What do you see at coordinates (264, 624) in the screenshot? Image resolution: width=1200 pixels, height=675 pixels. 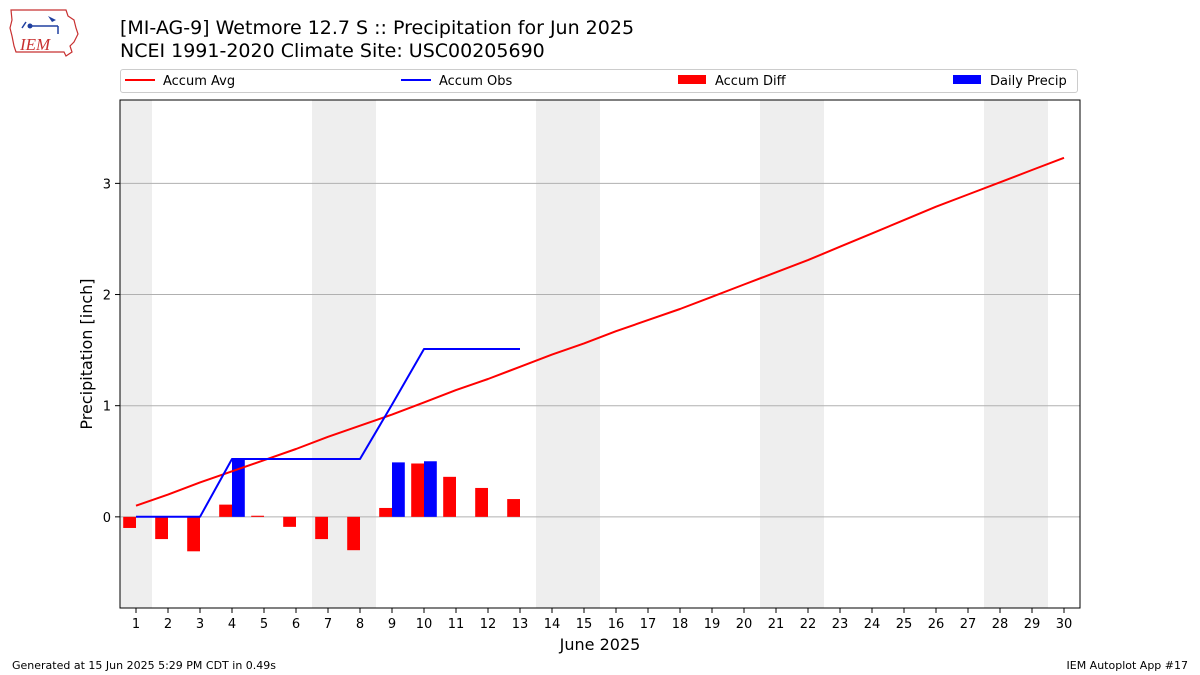 I see `x-tick-label: 5` at bounding box center [264, 624].